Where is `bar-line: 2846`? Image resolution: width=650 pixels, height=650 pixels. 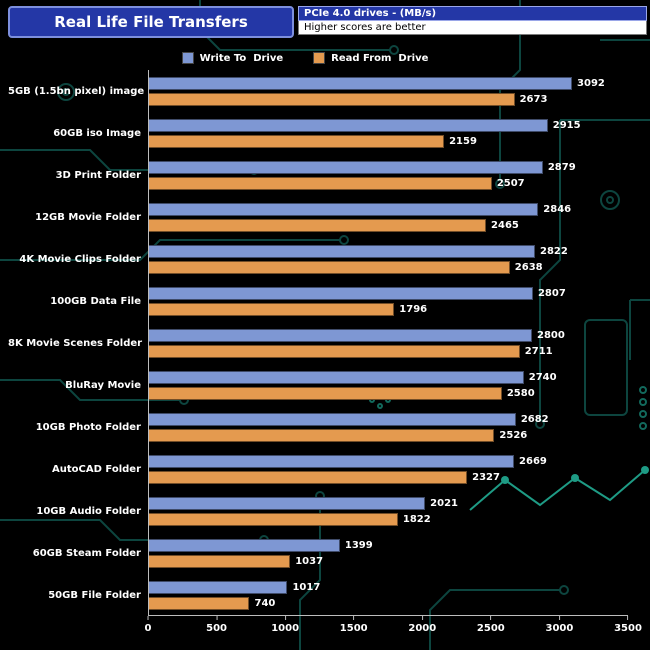
bar-line: 2846 is located at coordinates (388, 209).